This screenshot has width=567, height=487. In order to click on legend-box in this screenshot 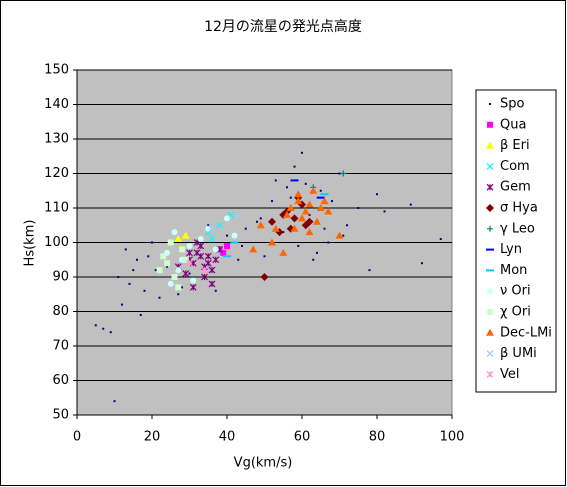, I will do `click(516, 241)`.